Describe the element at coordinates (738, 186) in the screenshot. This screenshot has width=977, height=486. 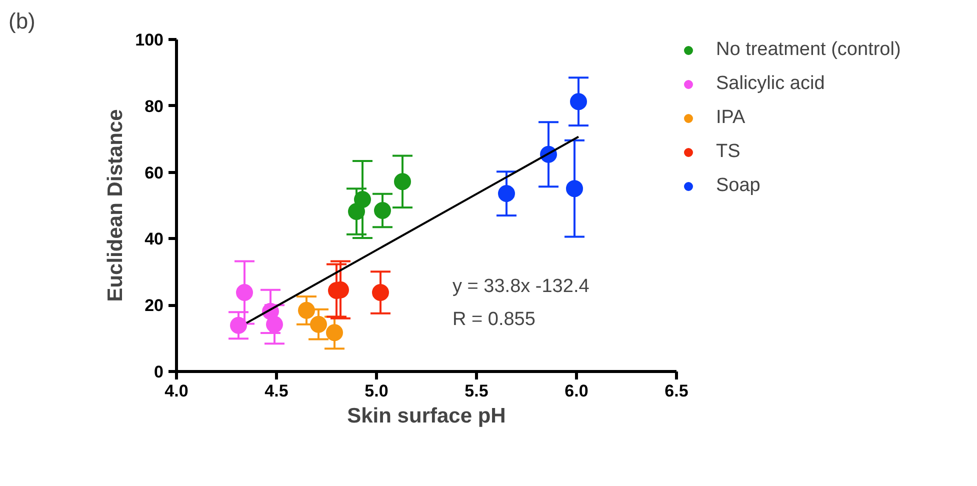
I see `legend-label: Soap` at that location.